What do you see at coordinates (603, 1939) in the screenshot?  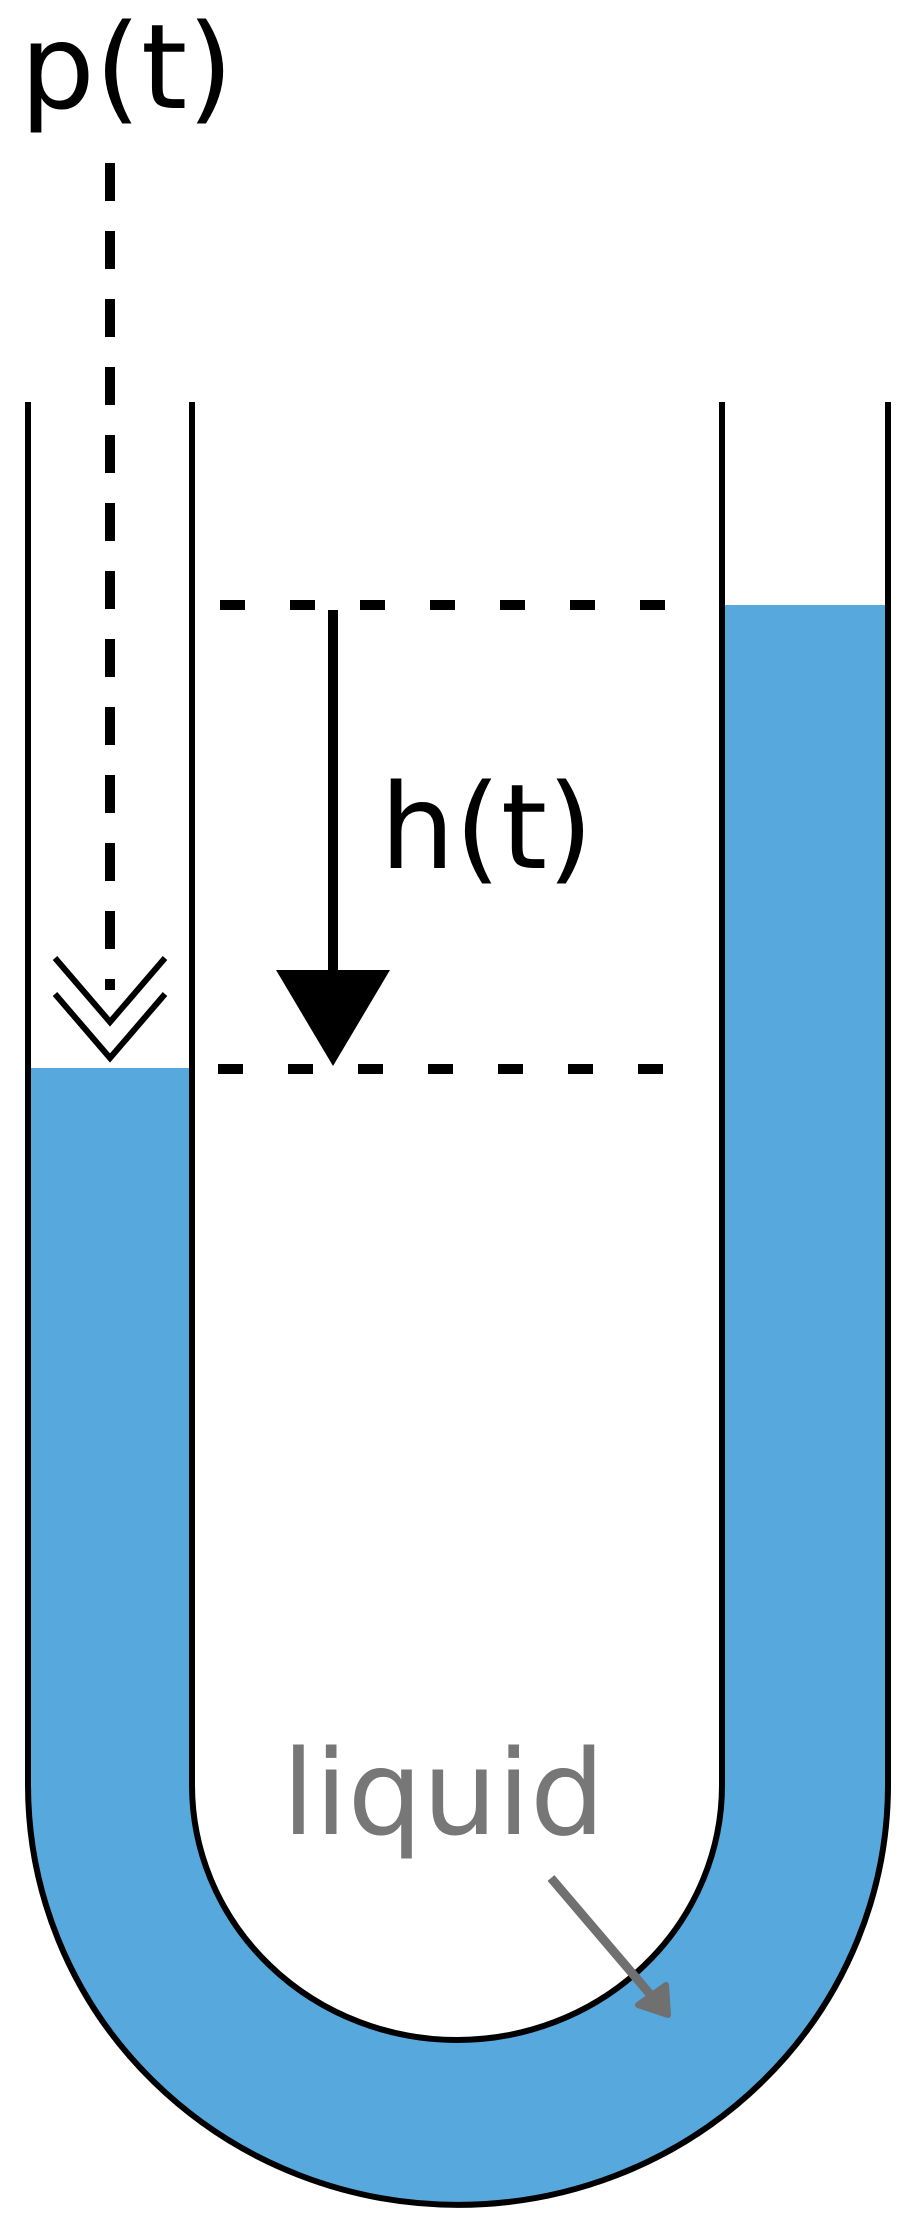 I see `liquid-pointer-shaft` at bounding box center [603, 1939].